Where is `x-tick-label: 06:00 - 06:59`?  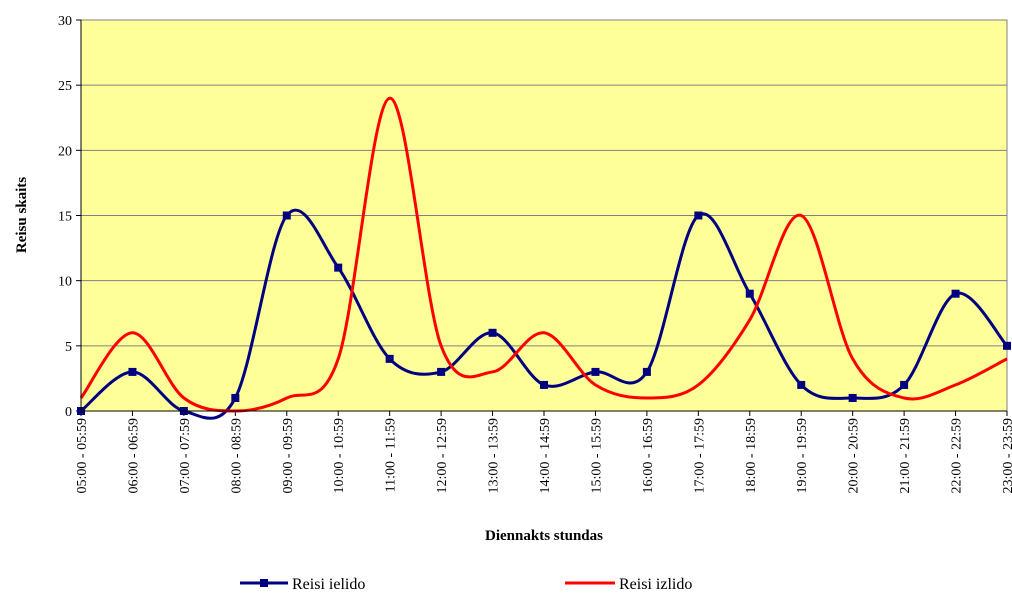 x-tick-label: 06:00 - 06:59 is located at coordinates (133, 455).